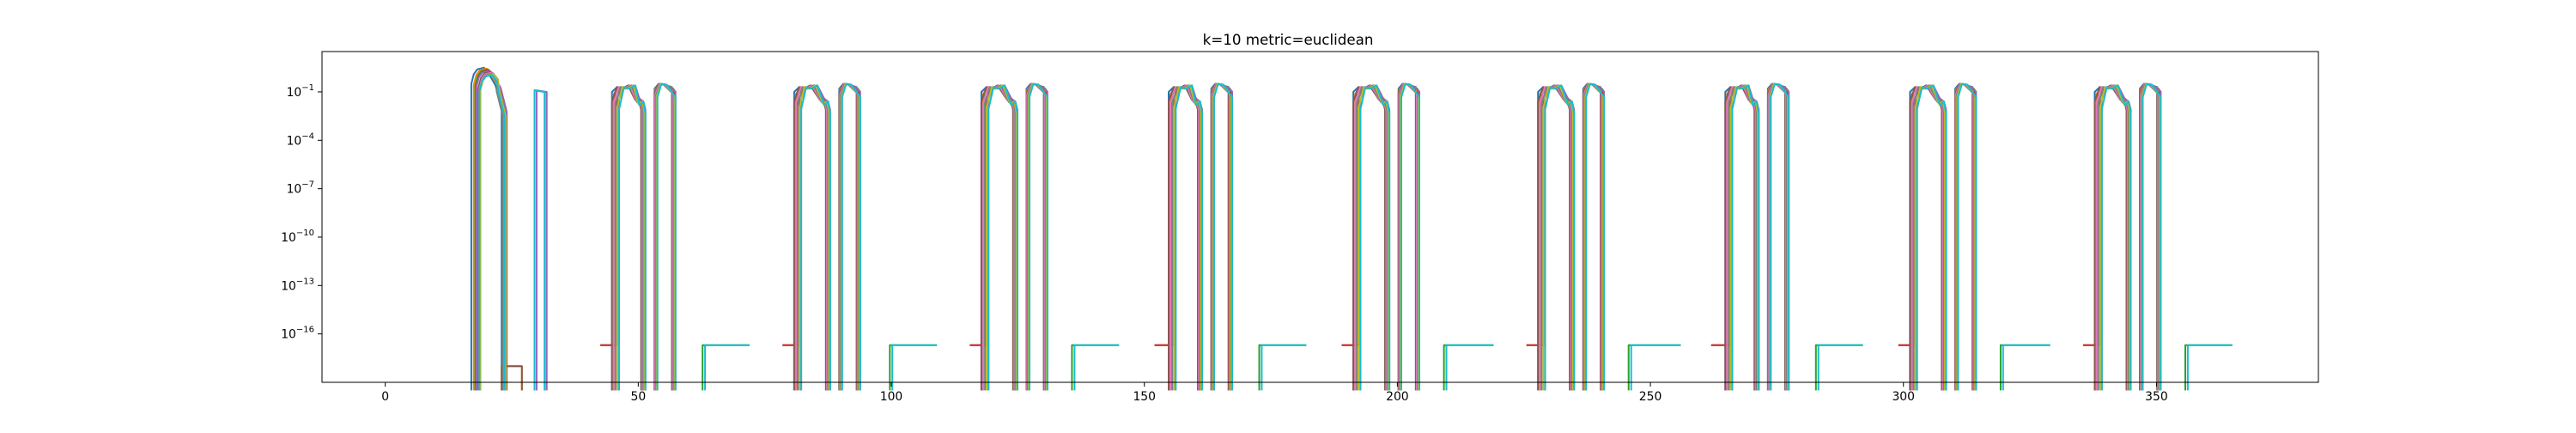 The height and width of the screenshot is (433, 2576). Describe the element at coordinates (297, 334) in the screenshot. I see `y-tick-label: 10⁻¹⁶` at that location.